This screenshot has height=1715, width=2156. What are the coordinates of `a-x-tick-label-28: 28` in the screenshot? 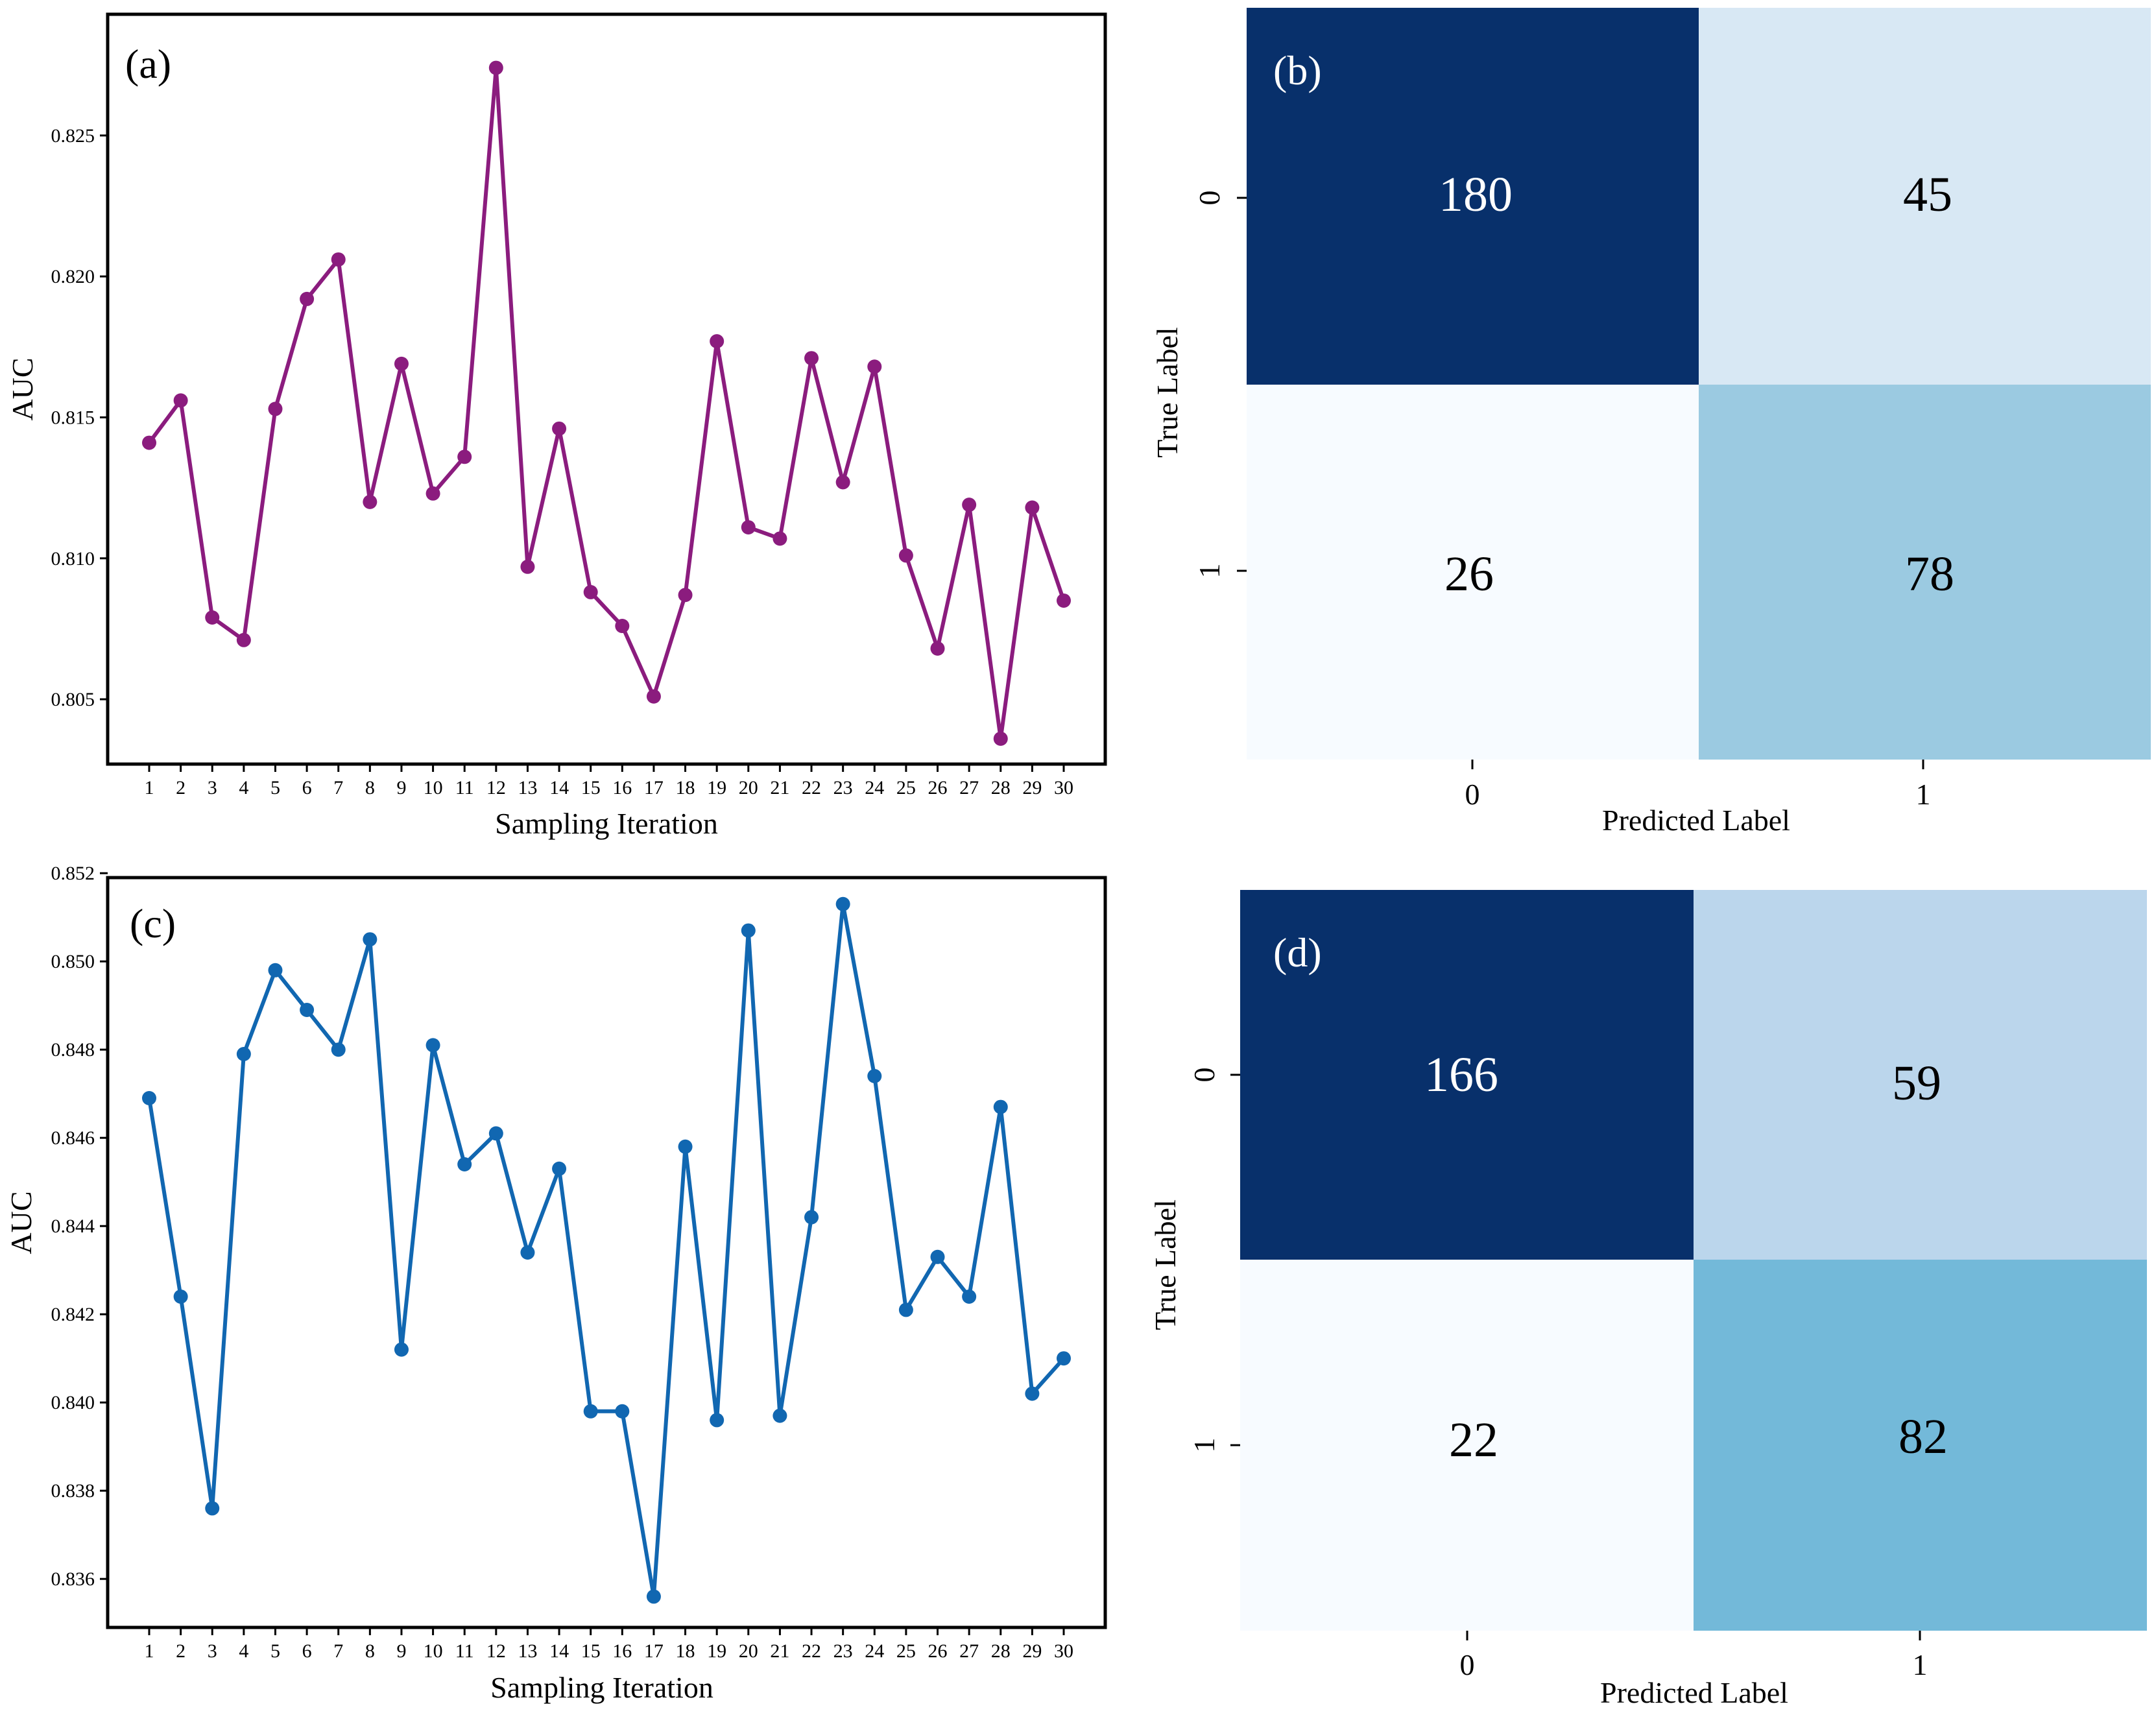 It's located at (1001, 787).